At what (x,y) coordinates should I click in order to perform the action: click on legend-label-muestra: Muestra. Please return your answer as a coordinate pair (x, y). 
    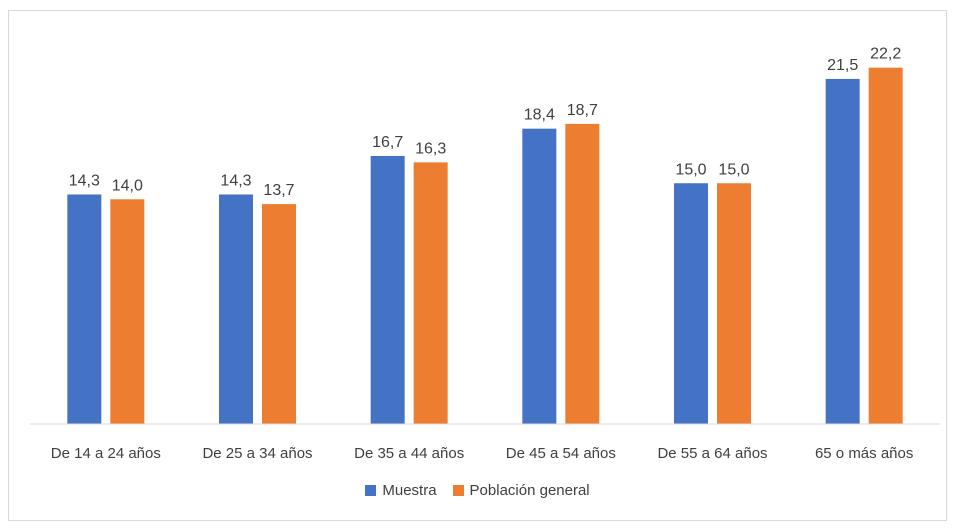
    Looking at the image, I should click on (409, 490).